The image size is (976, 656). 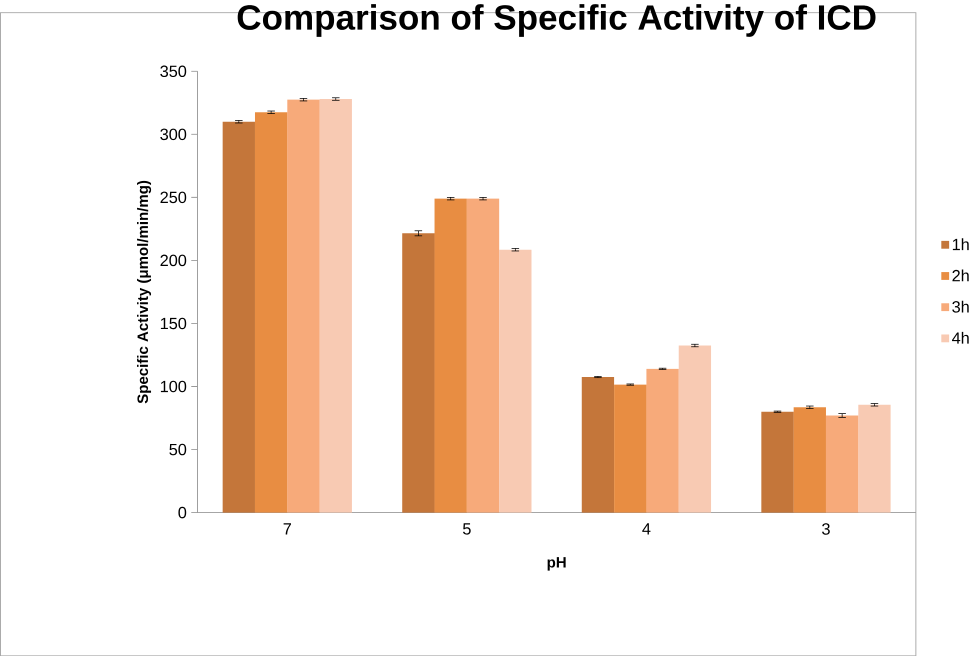 I want to click on legend-label: 1h, so click(x=960, y=244).